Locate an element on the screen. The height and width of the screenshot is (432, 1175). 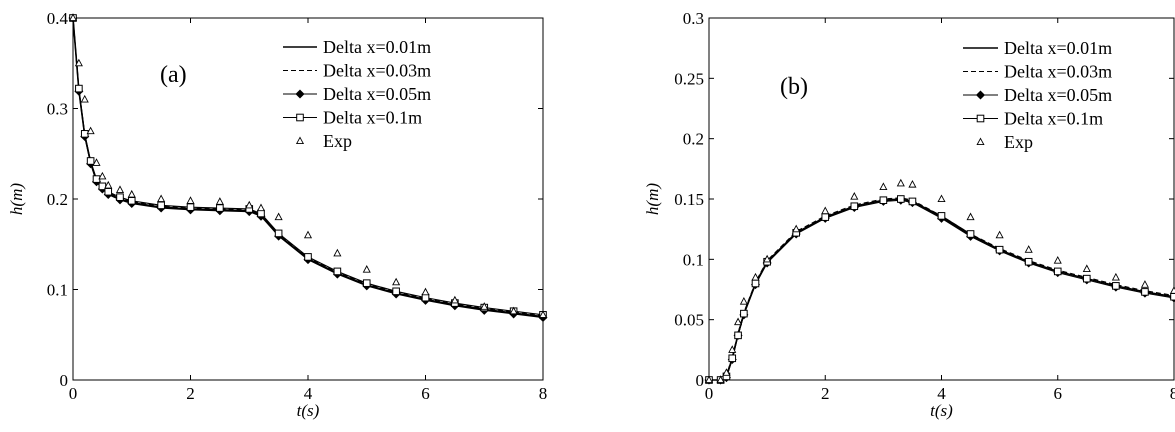
y-tick-label: 0 is located at coordinates (700, 380).